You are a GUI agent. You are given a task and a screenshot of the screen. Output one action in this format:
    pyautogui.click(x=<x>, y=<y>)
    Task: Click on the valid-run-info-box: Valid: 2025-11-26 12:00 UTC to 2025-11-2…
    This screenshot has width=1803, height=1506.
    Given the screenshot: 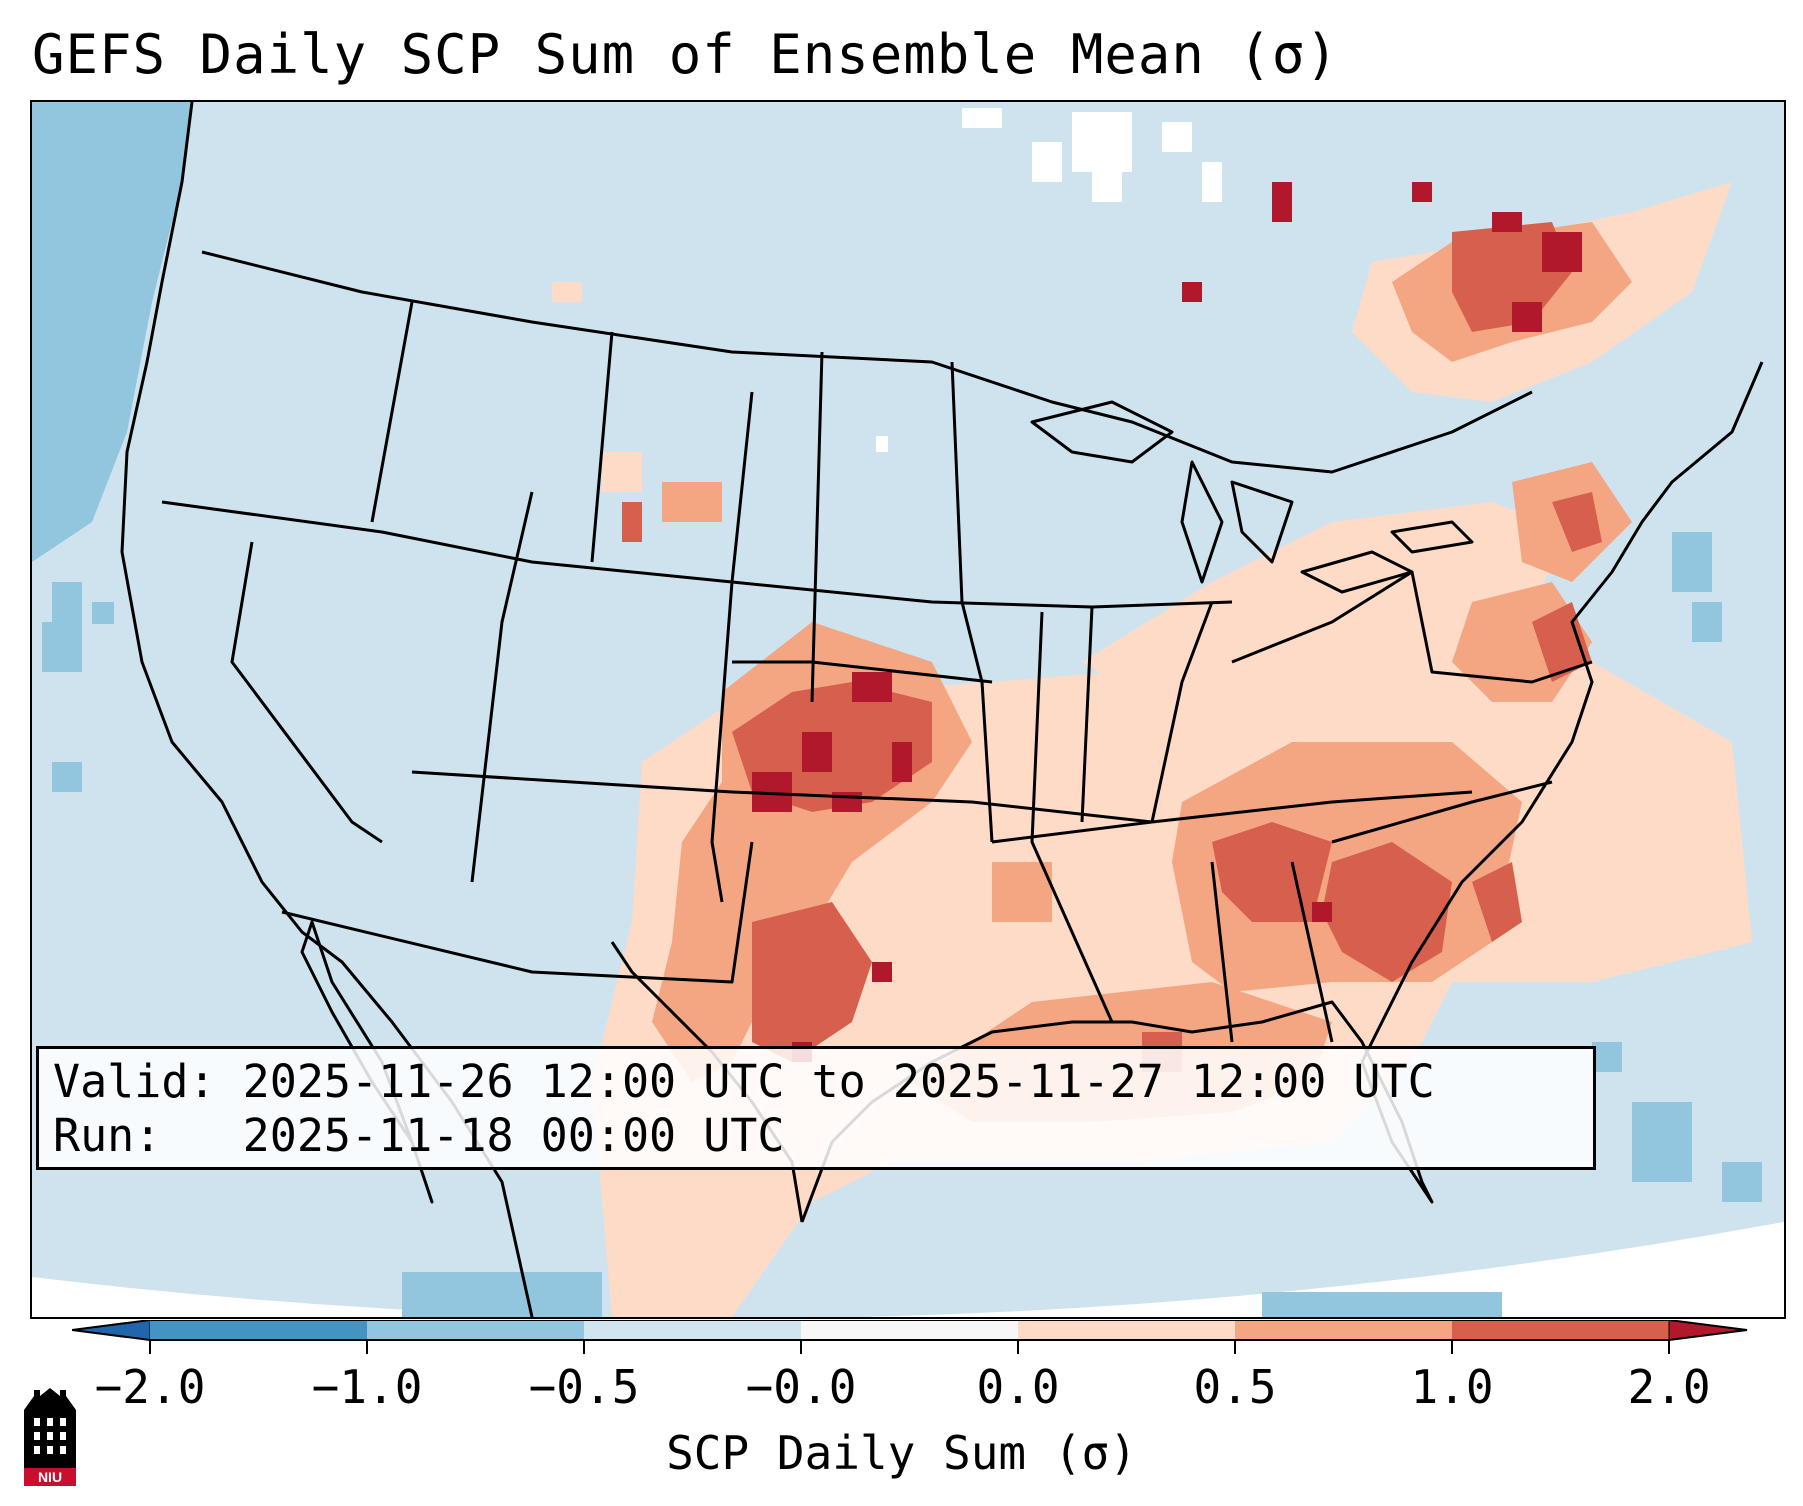 What is the action you would take?
    pyautogui.click(x=816, y=1108)
    